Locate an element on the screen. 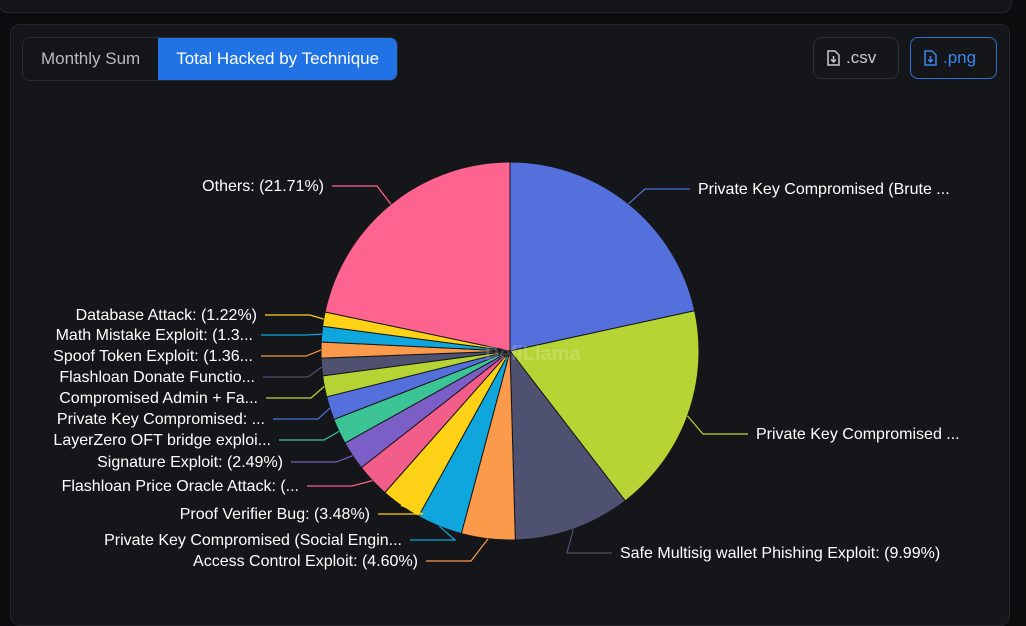  slice-label: Access Control Exploit: (4.60%) is located at coordinates (305, 561).